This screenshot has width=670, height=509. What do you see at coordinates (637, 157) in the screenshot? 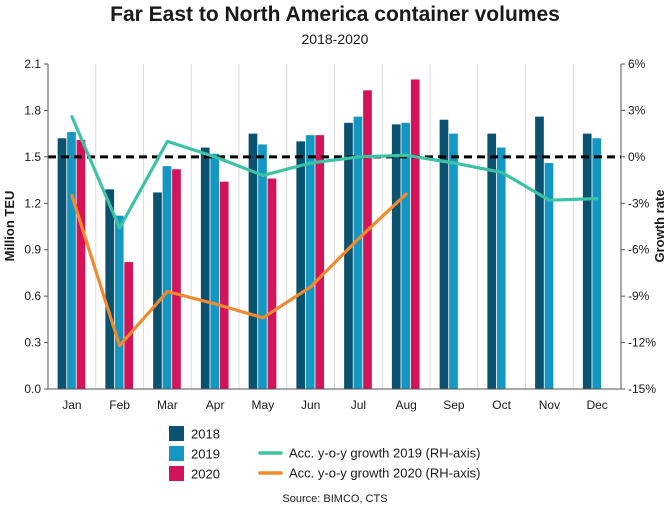
I see `y2-tick-label: 0%` at bounding box center [637, 157].